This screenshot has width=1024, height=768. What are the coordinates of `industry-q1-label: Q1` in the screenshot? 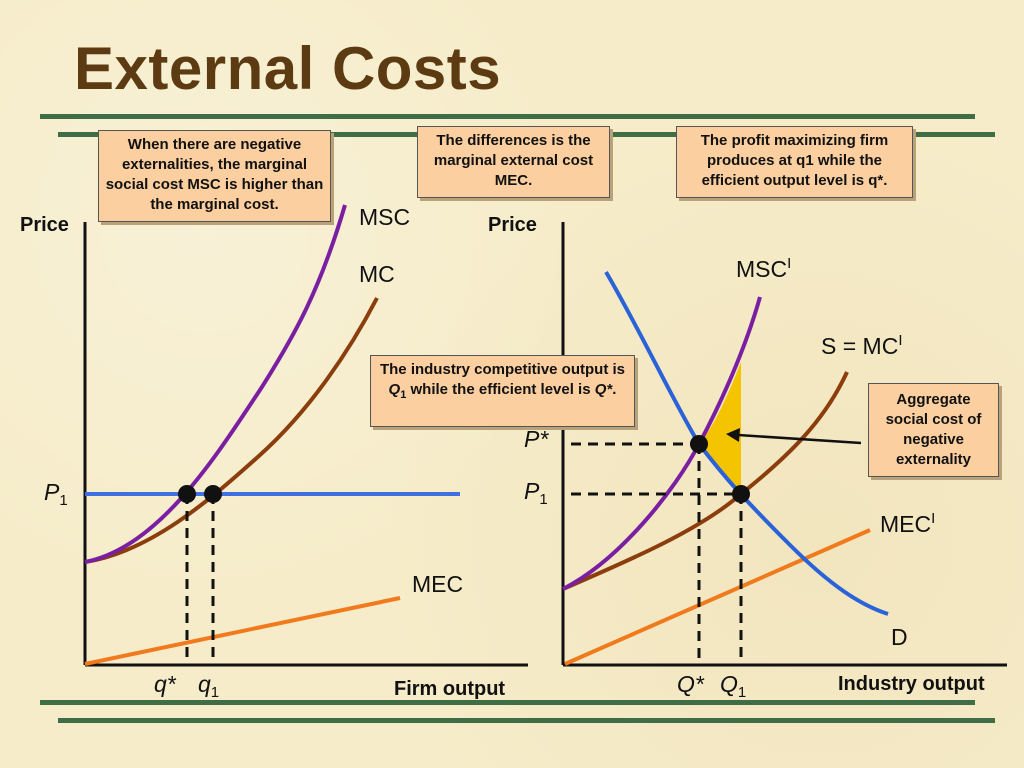 It's located at (733, 686).